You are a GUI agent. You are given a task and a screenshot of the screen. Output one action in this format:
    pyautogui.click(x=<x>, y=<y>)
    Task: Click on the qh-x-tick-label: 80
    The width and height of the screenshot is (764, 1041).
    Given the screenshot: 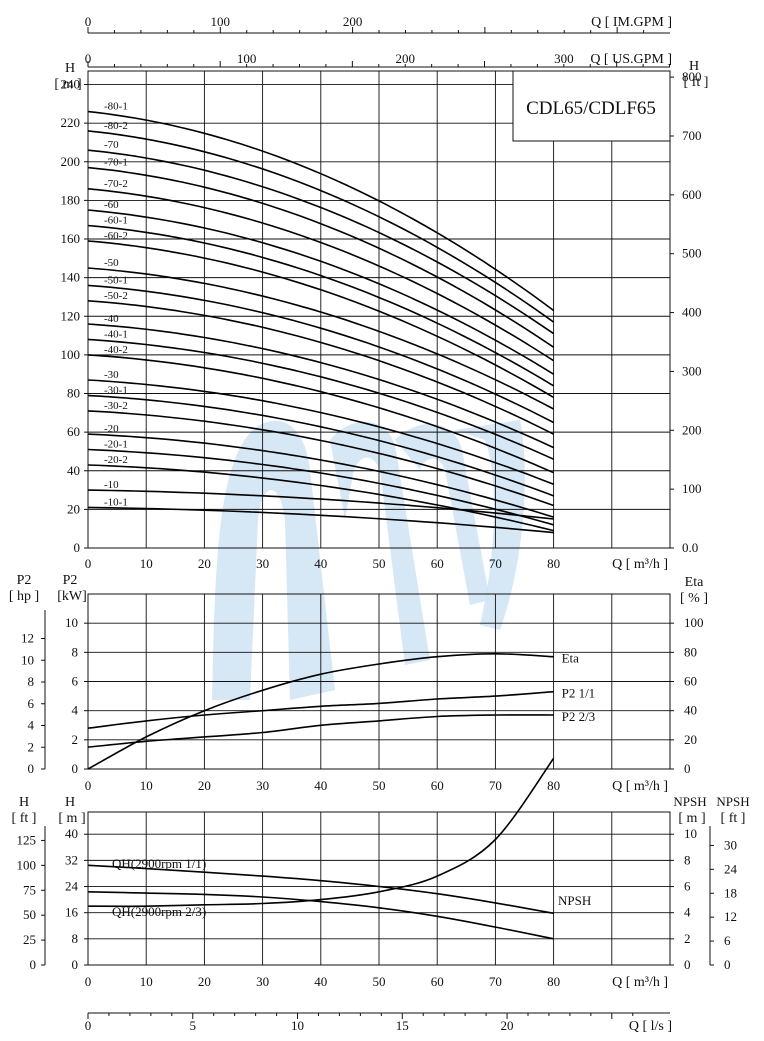 What is the action you would take?
    pyautogui.click(x=553, y=981)
    